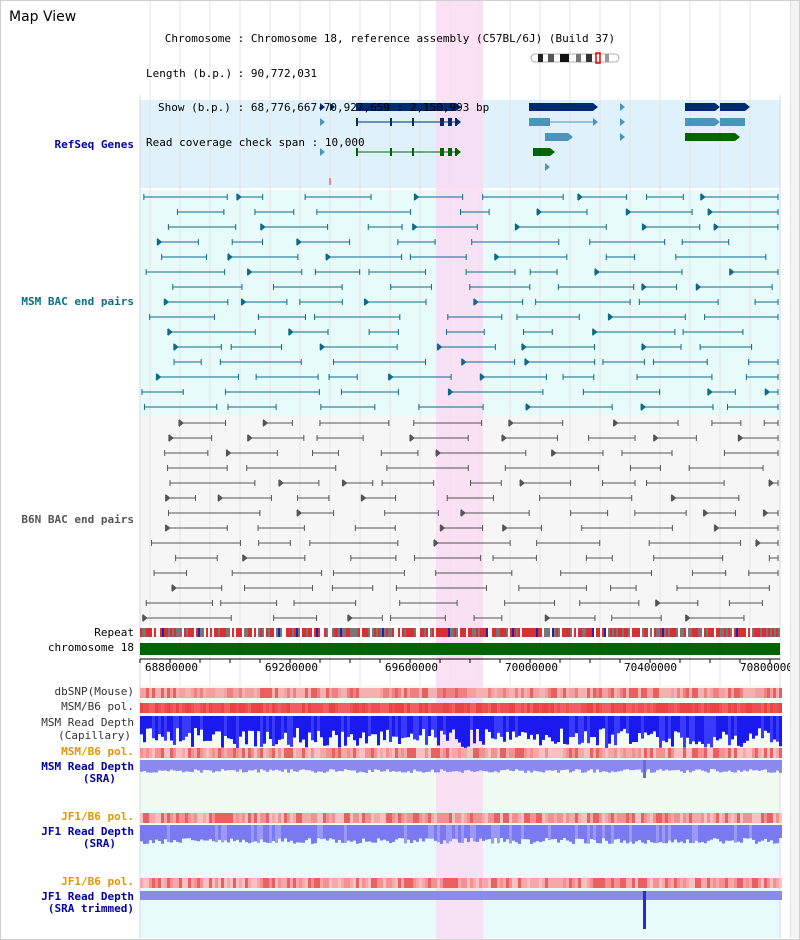  Describe the element at coordinates (94, 144) in the screenshot. I see `label-refseq-genes: RefSeq Genes` at that location.